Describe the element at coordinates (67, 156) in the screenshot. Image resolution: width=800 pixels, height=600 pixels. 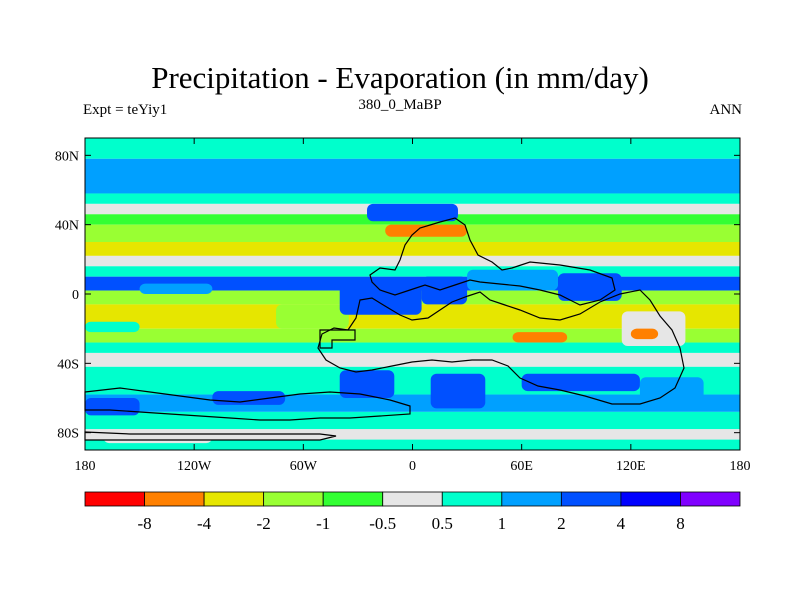
I see `y-tick-label-0: 80N` at that location.